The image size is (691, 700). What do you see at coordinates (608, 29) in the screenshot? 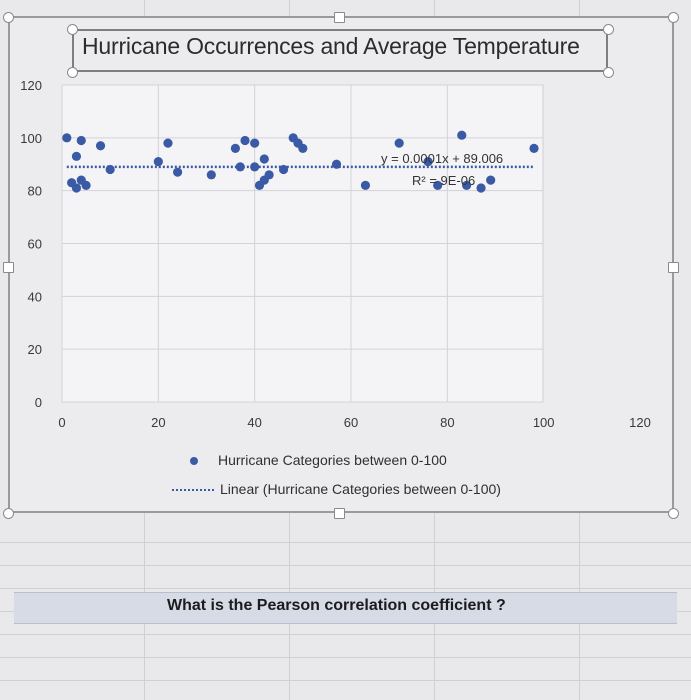
I see `title-handle-top-right` at bounding box center [608, 29].